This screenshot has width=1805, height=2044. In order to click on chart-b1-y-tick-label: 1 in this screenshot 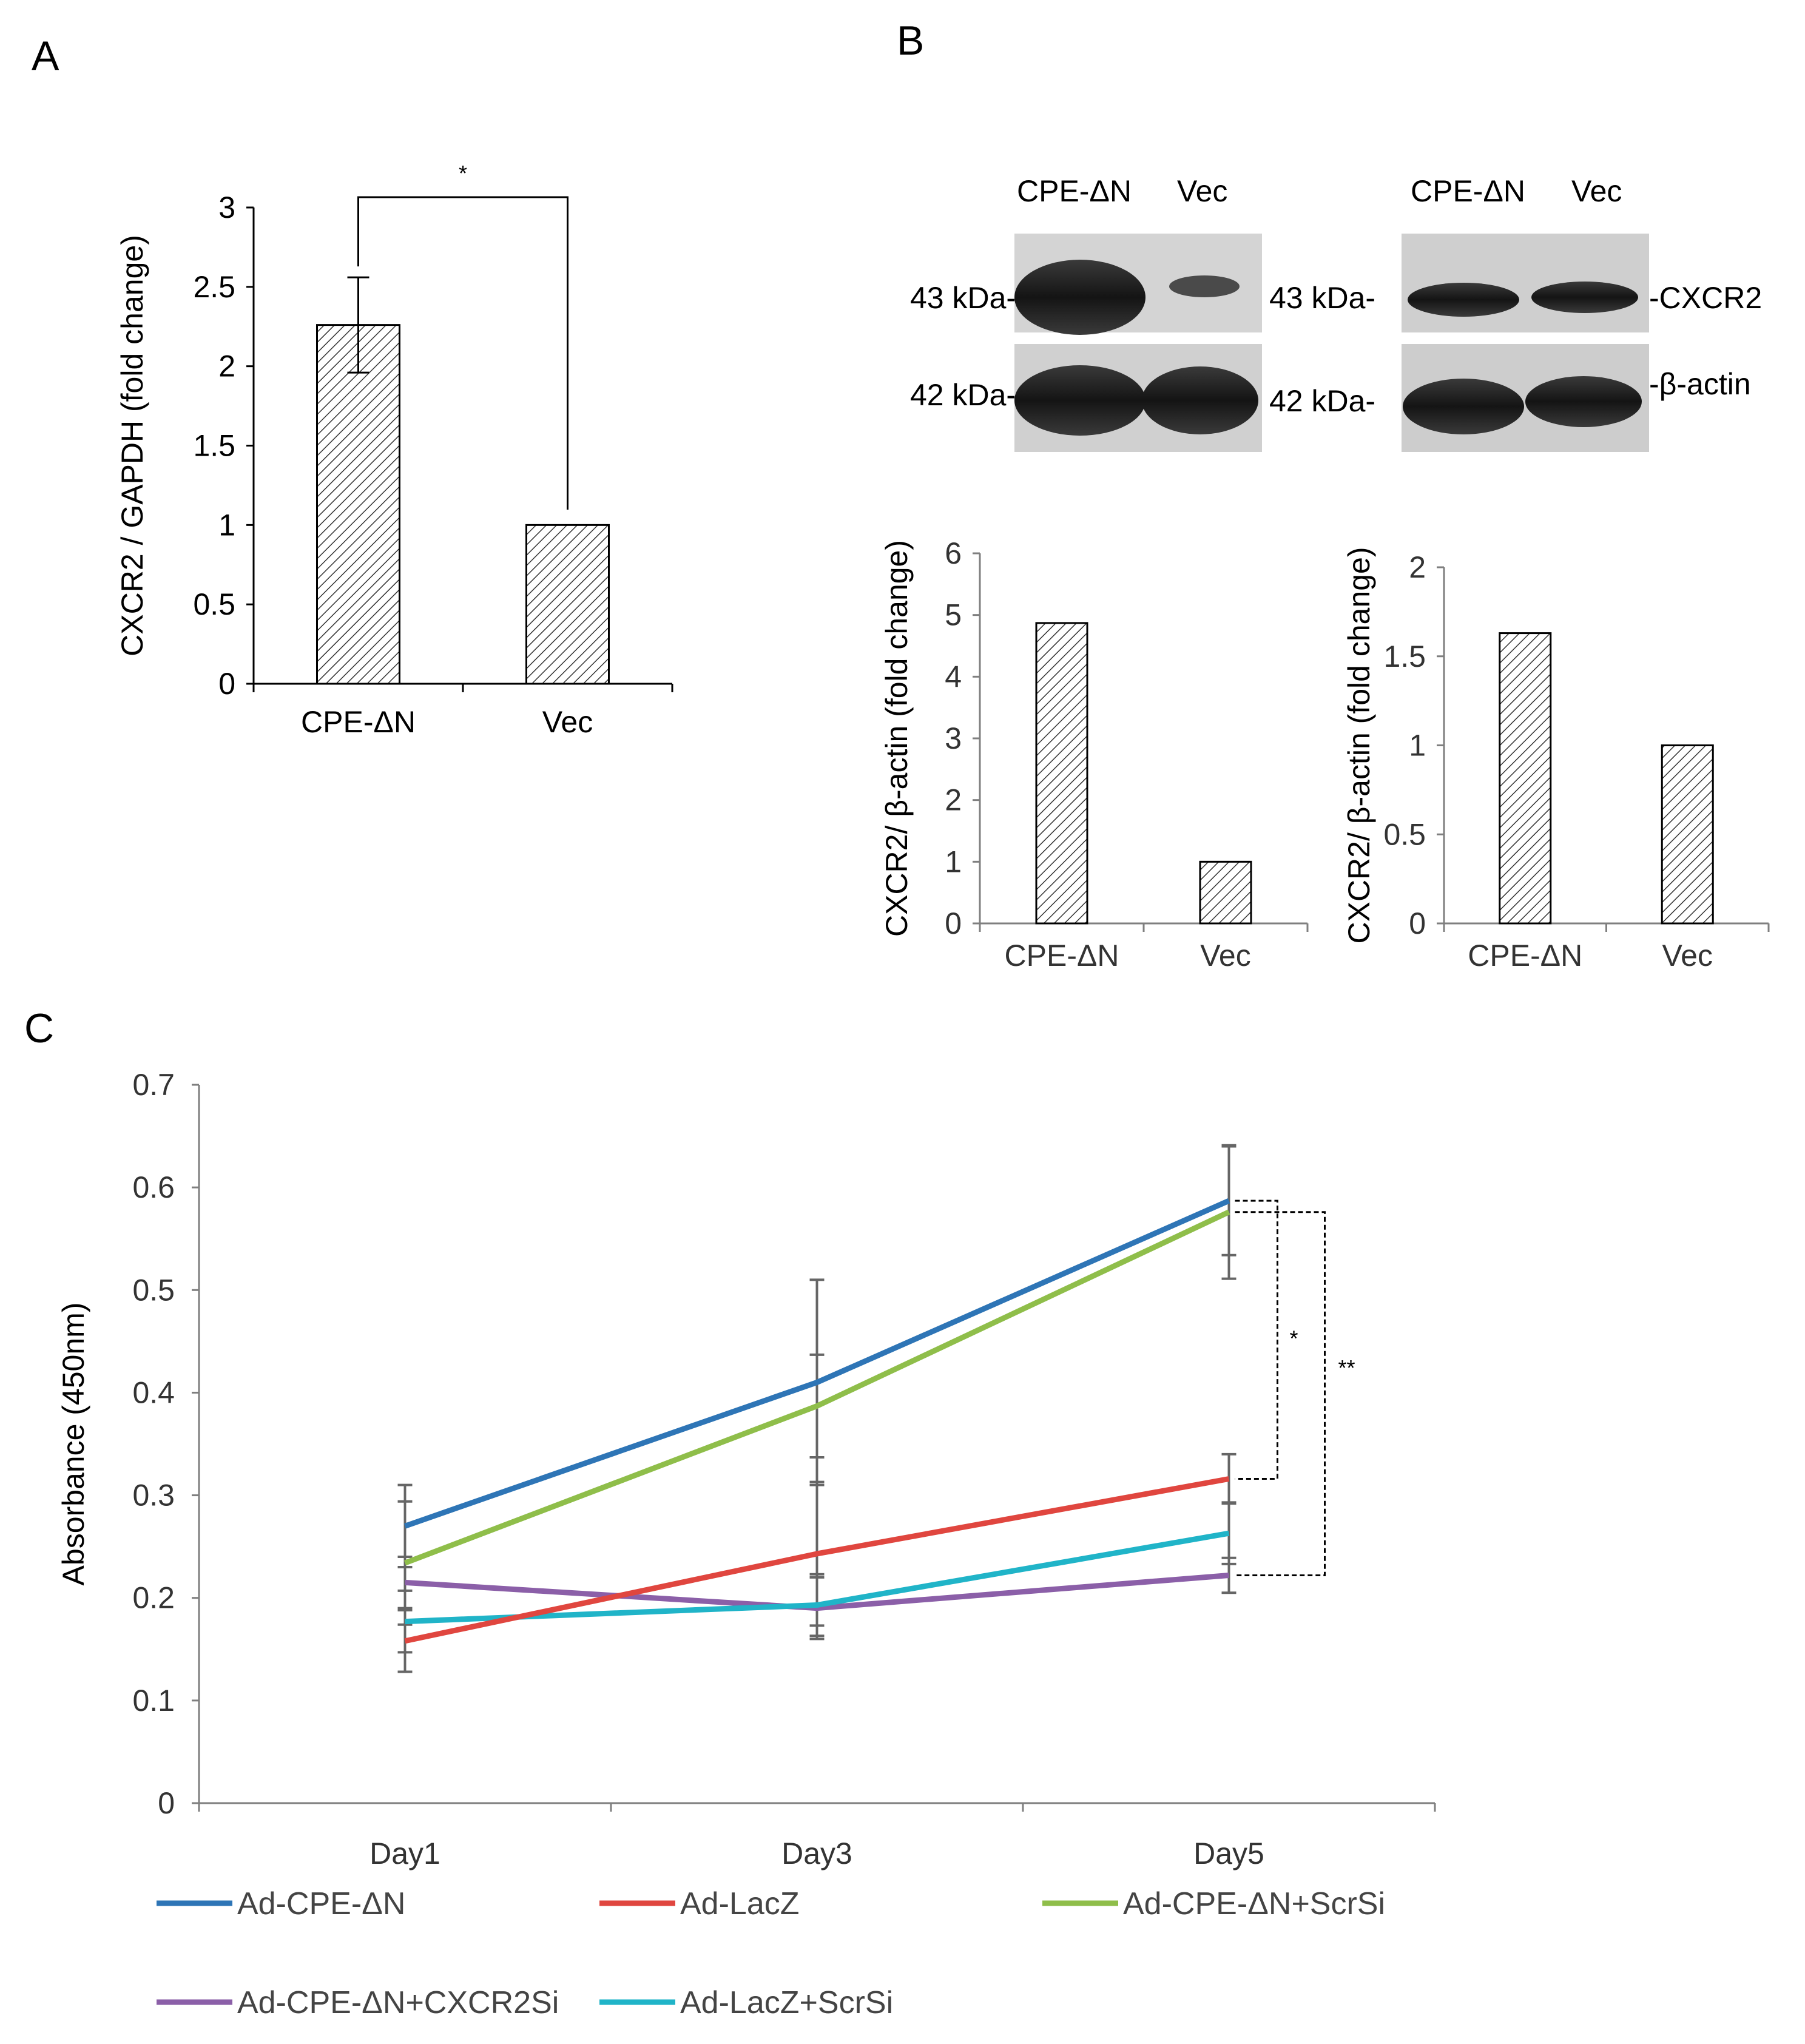, I will do `click(953, 862)`.